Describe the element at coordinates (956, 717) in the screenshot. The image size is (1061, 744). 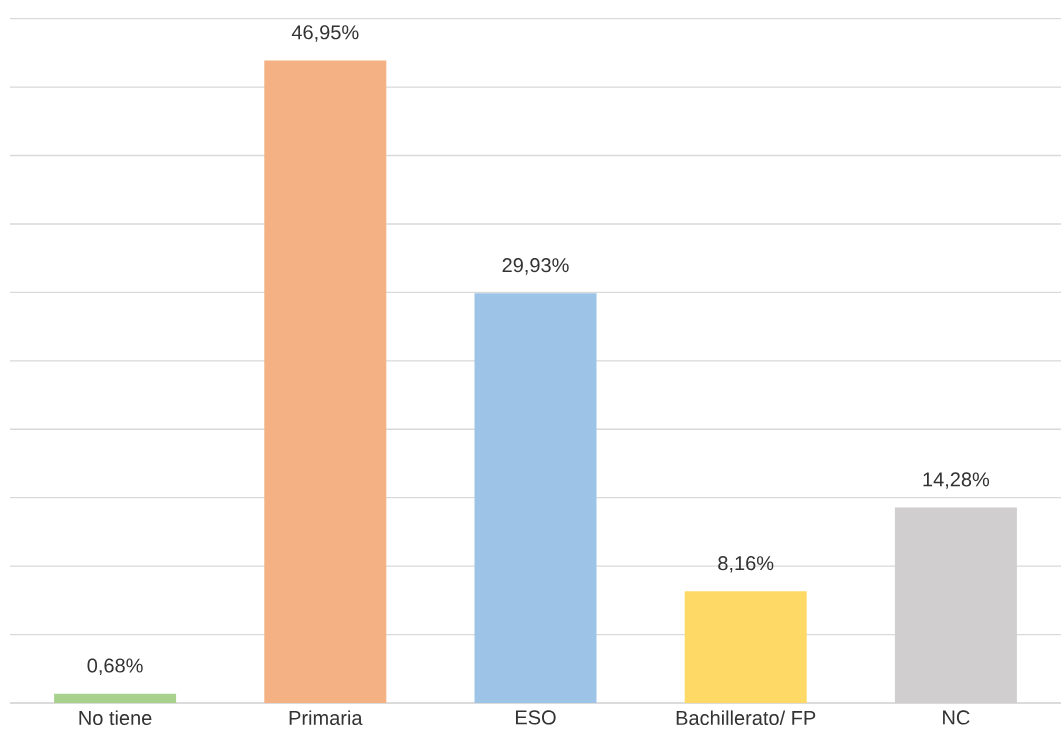
I see `x-tick-label: NC` at that location.